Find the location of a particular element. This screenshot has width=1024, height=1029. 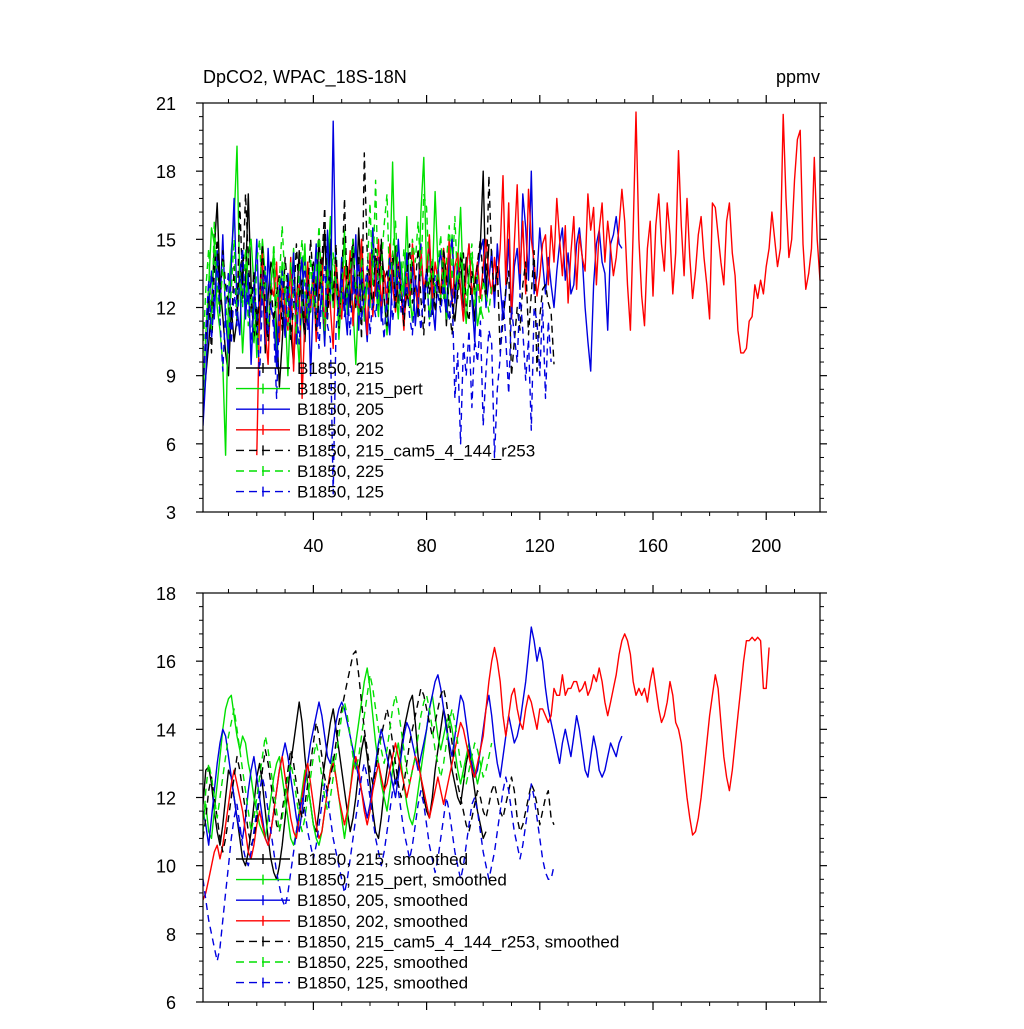

x-tick-label: 200 is located at coordinates (766, 546).